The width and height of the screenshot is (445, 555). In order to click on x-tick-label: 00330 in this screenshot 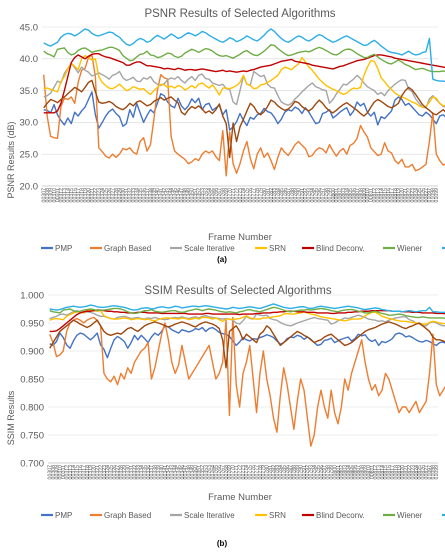, I will do `click(124, 195)`.